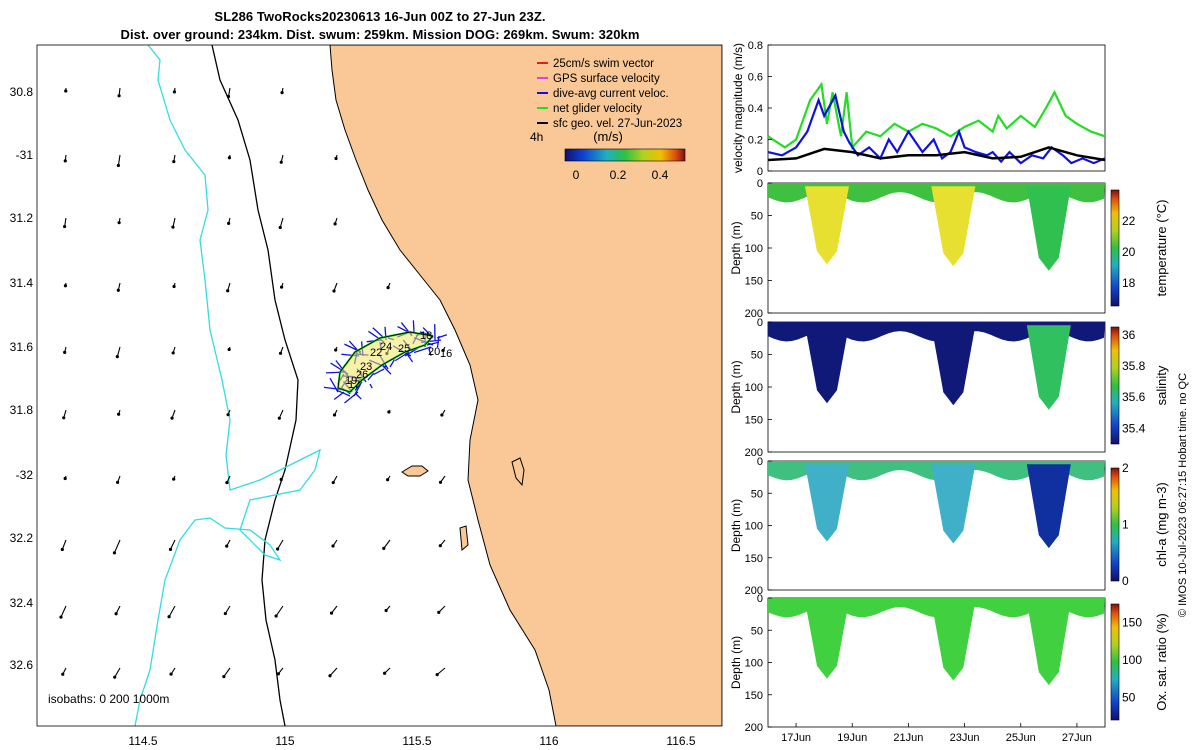 The image size is (1200, 750). Describe the element at coordinates (908, 738) in the screenshot. I see `section-x-tick: 21Jun` at that location.